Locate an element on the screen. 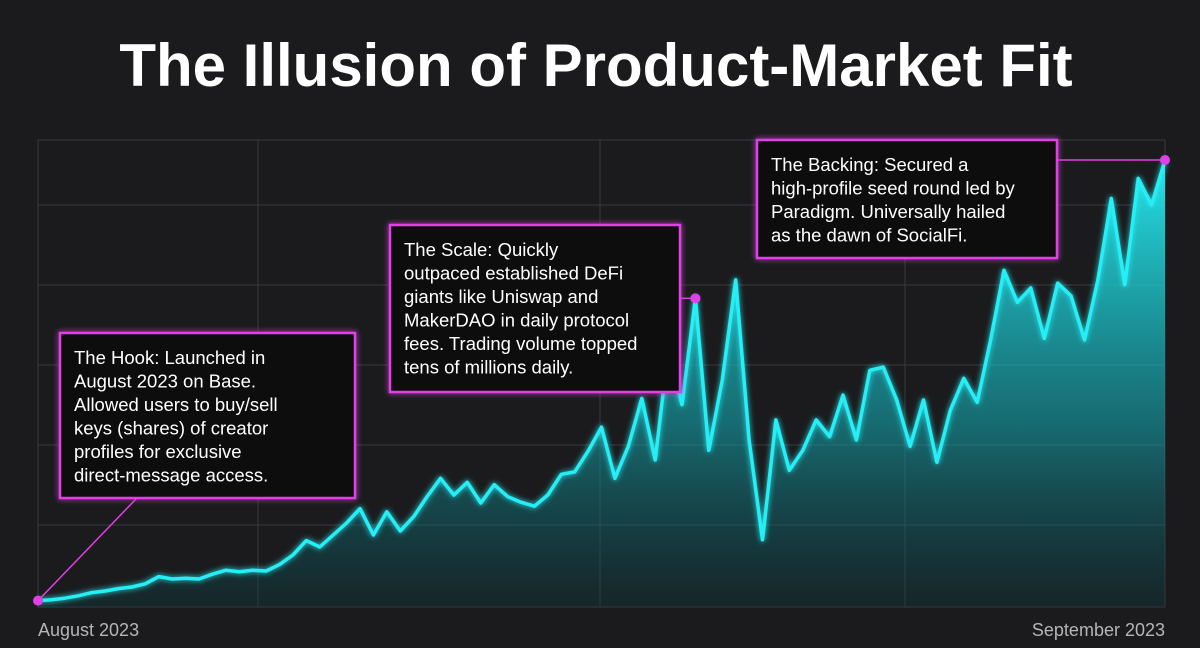 The height and width of the screenshot is (648, 1200). x-tick-label: September 2023 is located at coordinates (1098, 630).